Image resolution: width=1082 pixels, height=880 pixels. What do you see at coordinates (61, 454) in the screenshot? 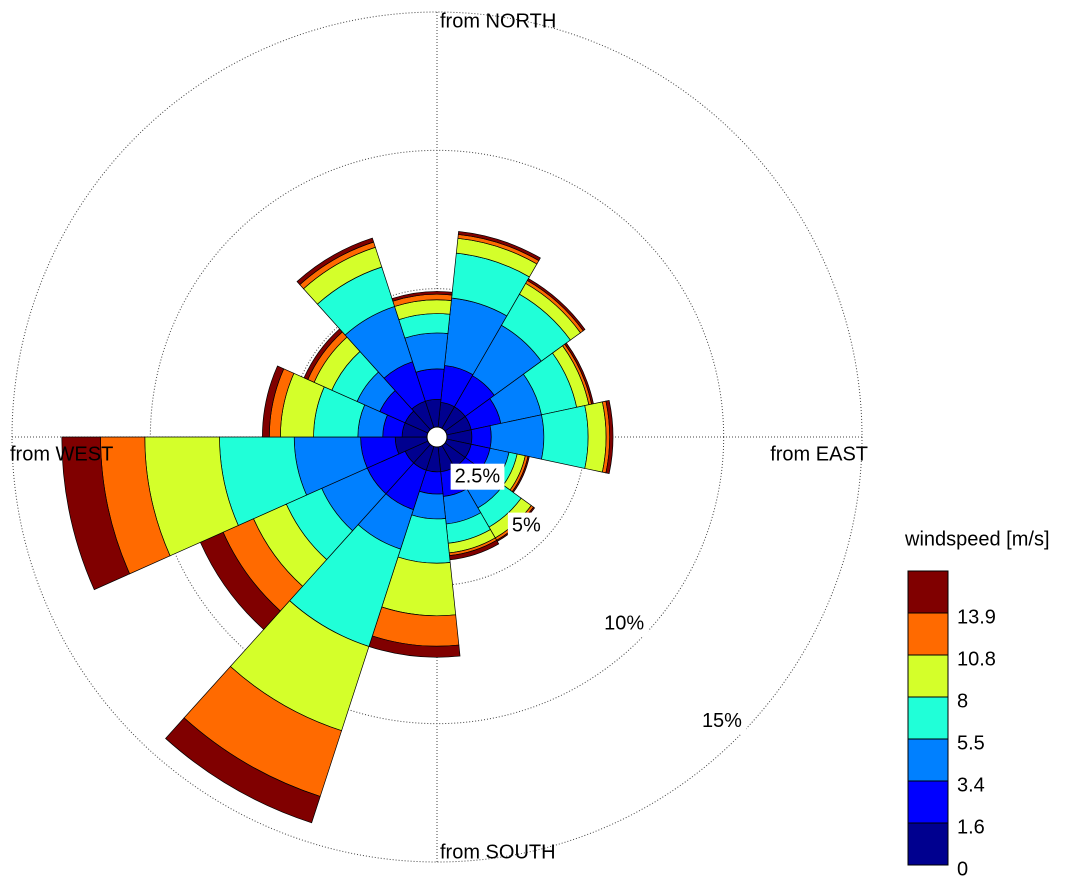
I see `direction-label: from WEST` at bounding box center [61, 454].